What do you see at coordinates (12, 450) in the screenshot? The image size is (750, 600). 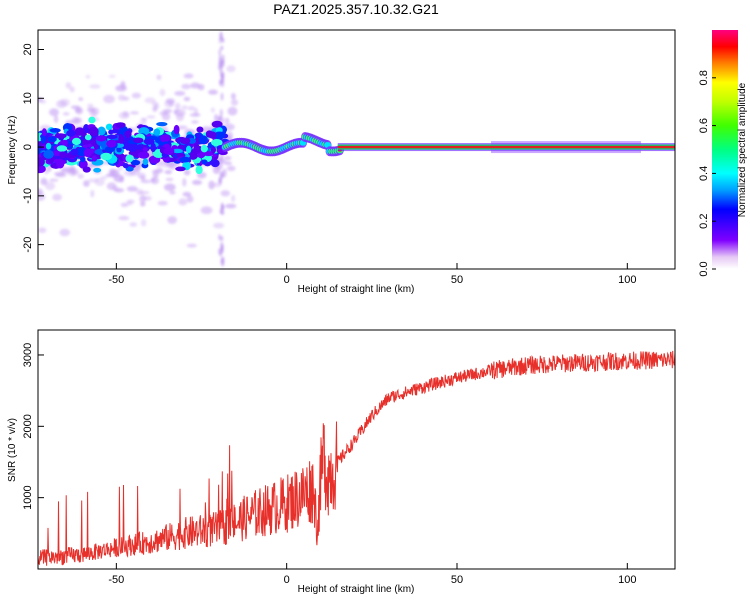 I see `snr-y-label: SNR (10 * v/v)` at bounding box center [12, 450].